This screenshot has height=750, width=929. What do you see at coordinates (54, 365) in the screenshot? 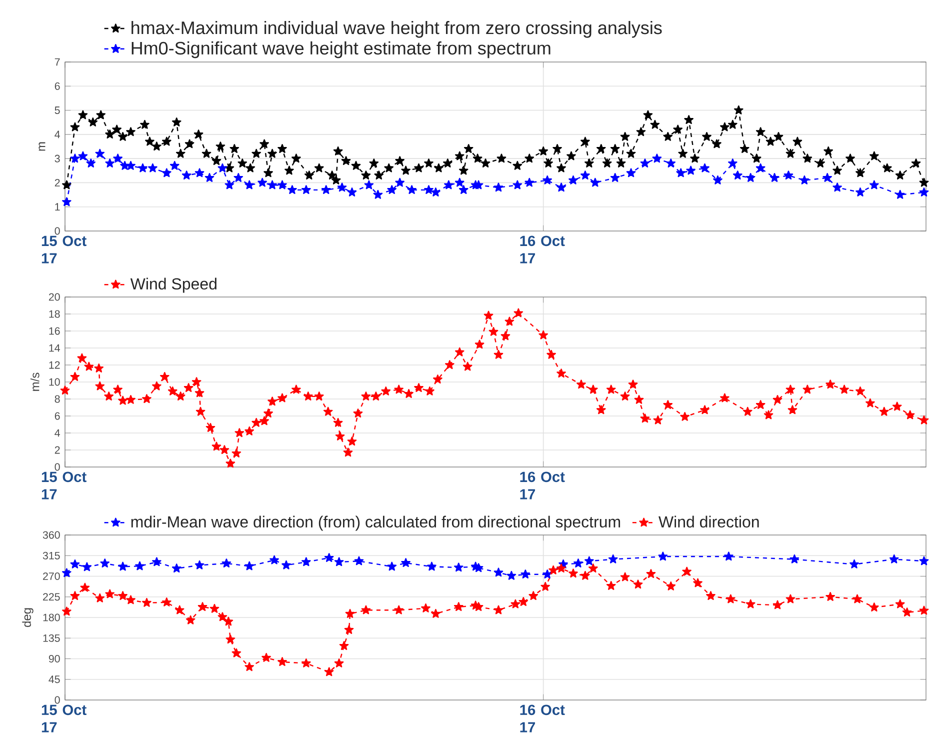
I see `y-tick-label: 12` at bounding box center [54, 365].